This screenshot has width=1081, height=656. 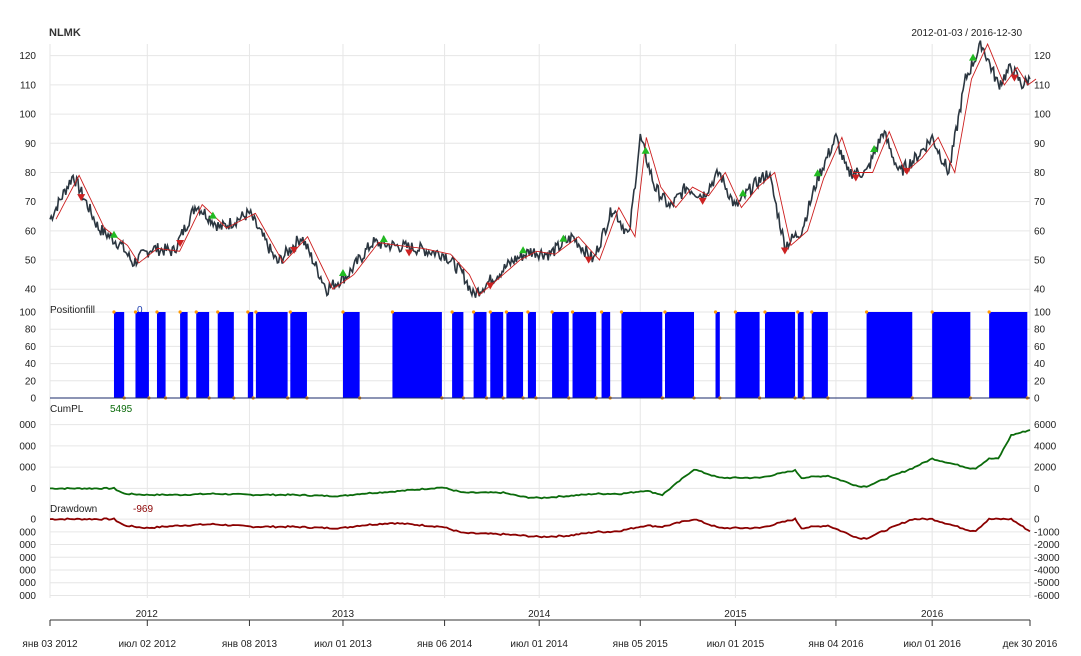 I want to click on y-tick-label-left: 70, so click(x=31, y=202).